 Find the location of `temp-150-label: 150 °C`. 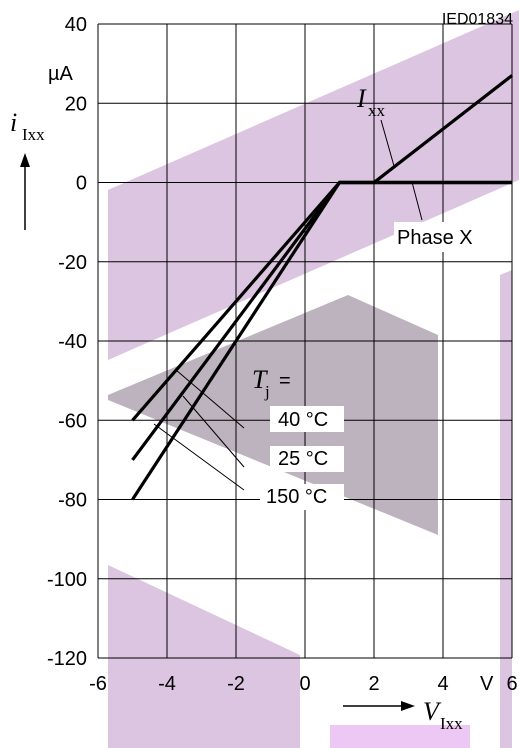

temp-150-label: 150 °C is located at coordinates (296, 497).